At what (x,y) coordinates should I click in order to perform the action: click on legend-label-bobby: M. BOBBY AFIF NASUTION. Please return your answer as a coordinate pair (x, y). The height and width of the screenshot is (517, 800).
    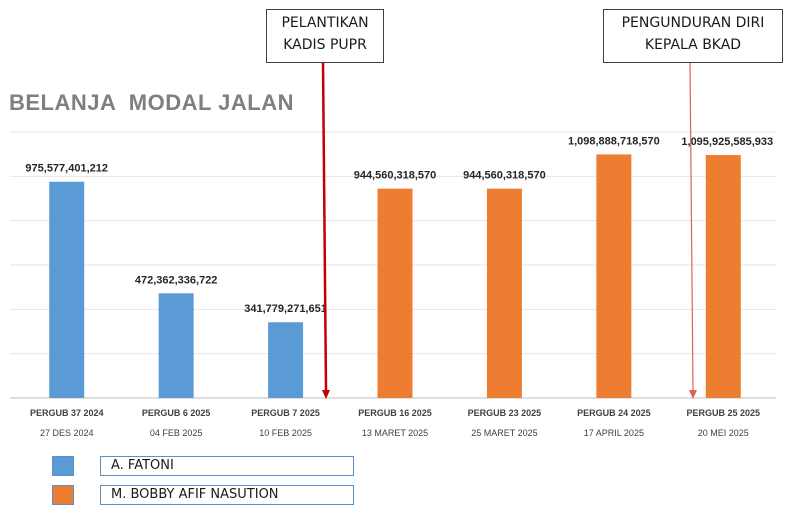
    Looking at the image, I should click on (227, 495).